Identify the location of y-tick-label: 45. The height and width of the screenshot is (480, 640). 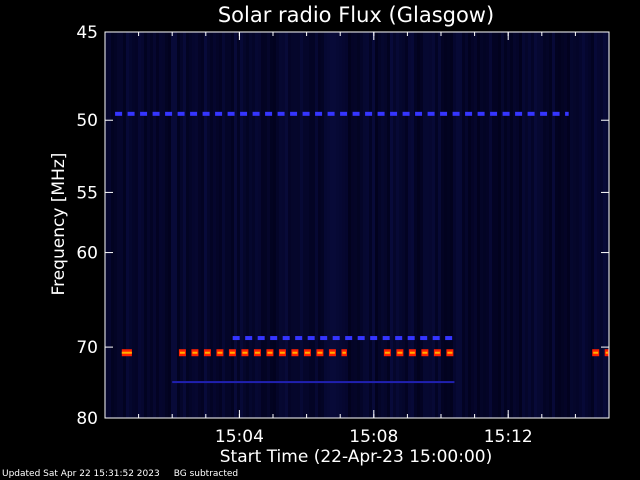
(87, 33).